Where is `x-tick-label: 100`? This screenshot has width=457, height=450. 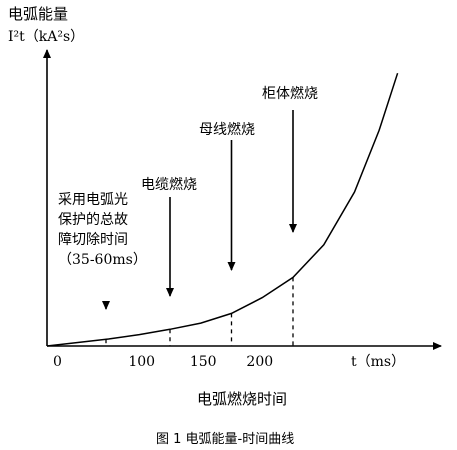
x-tick-label: 100 is located at coordinates (141, 362).